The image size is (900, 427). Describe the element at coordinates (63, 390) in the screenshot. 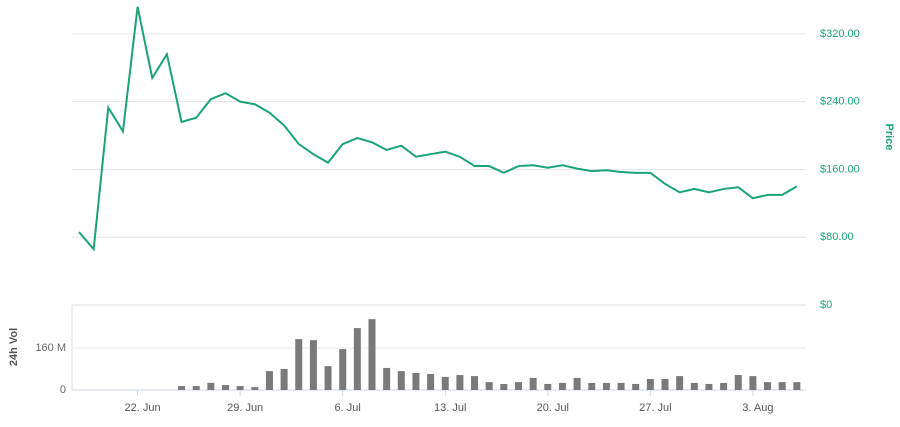

I see `y-tick-label: 0` at that location.